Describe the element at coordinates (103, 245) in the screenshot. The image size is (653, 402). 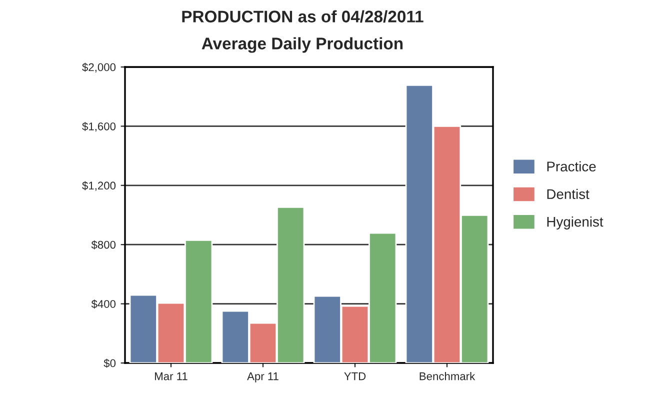
I see `y-tick-label: $800` at that location.